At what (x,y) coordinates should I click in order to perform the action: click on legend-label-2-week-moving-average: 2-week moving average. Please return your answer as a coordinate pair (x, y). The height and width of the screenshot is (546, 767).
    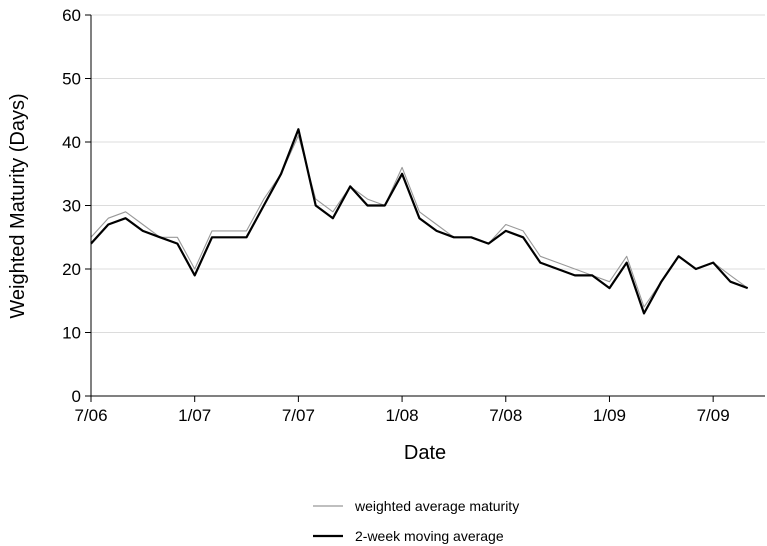
    Looking at the image, I should click on (429, 536).